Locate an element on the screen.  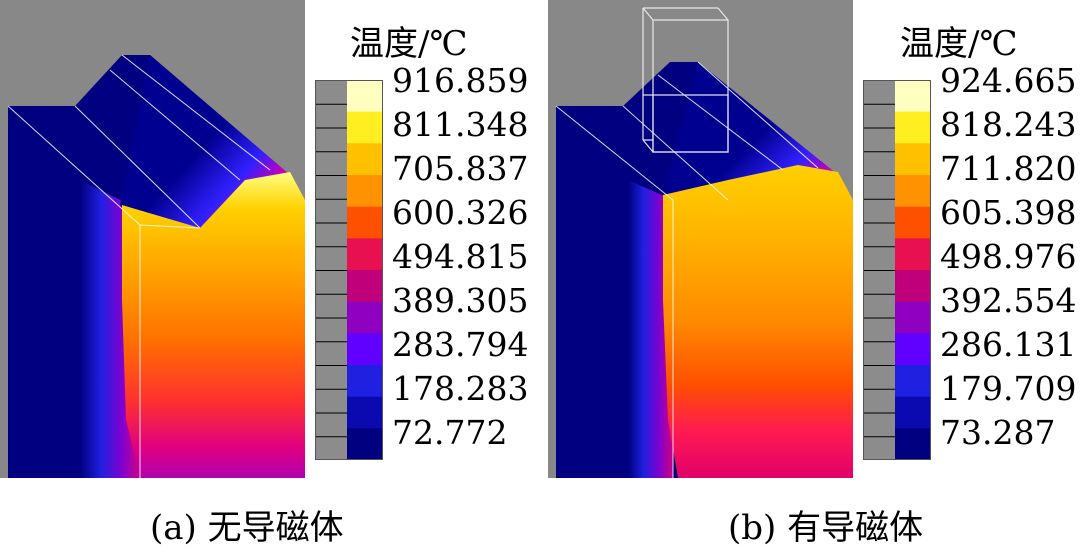
edge-band is located at coordinates (650, 329).